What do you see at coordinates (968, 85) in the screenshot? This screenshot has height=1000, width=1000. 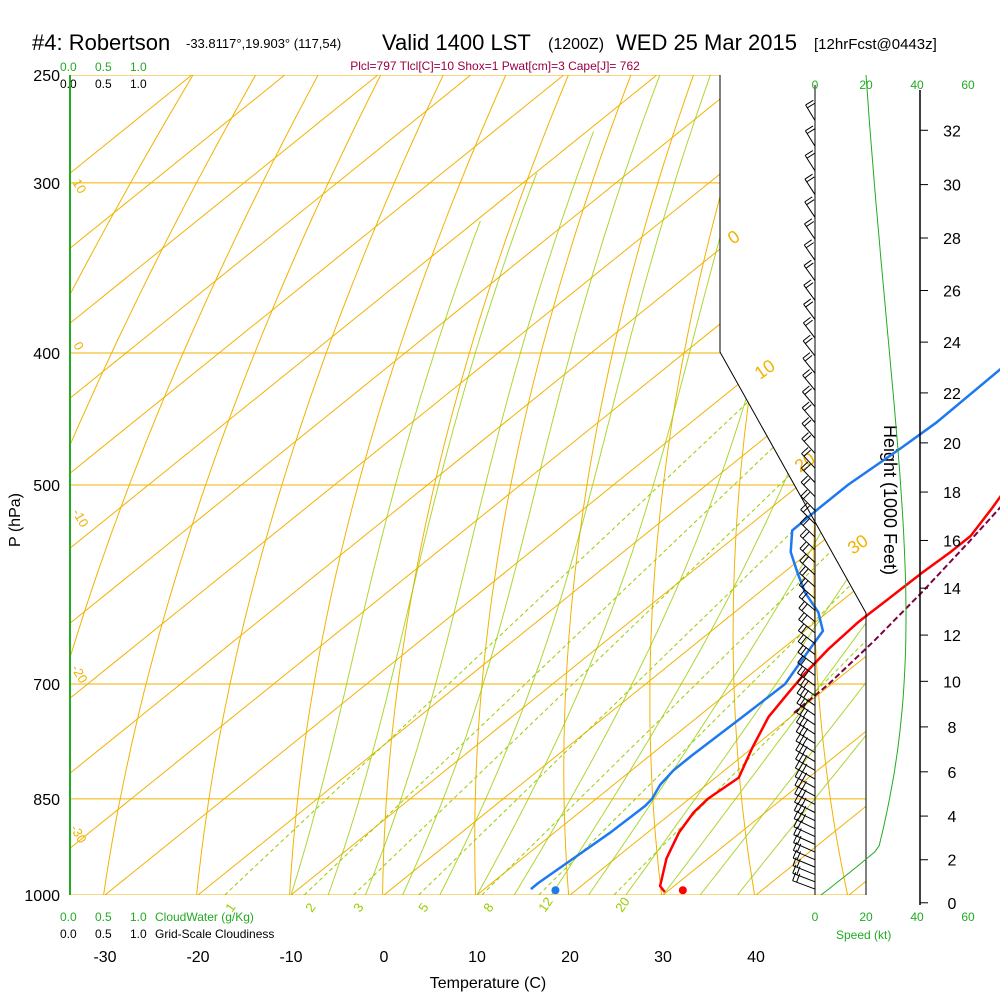 I see `speed-tick-top: 60` at bounding box center [968, 85].